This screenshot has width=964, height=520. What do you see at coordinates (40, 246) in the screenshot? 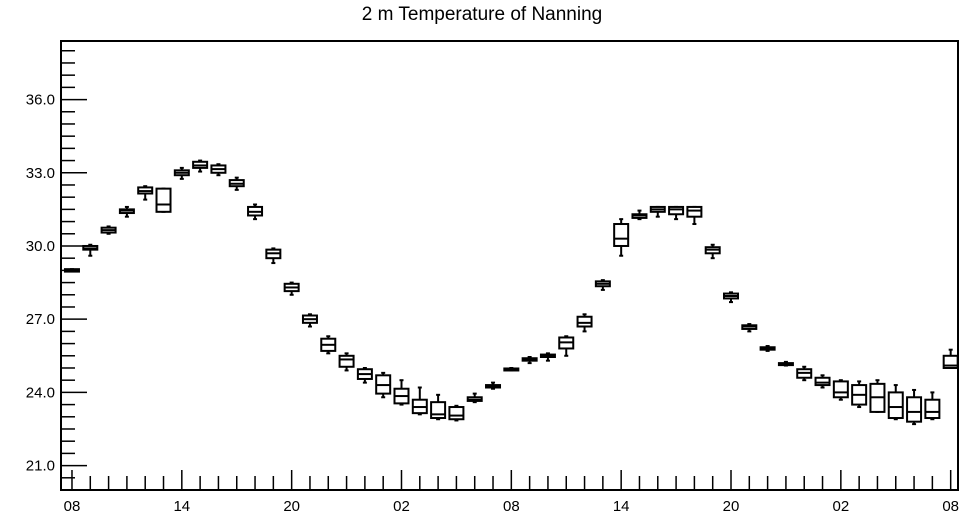
I see `y-tick-label: 30.0` at bounding box center [40, 246].